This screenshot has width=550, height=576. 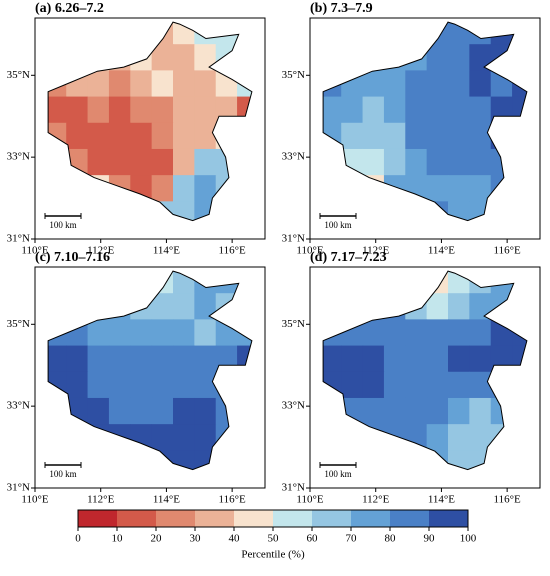 What do you see at coordinates (441, 251) in the screenshot?
I see `x-tick-label: 114°E` at bounding box center [441, 251].